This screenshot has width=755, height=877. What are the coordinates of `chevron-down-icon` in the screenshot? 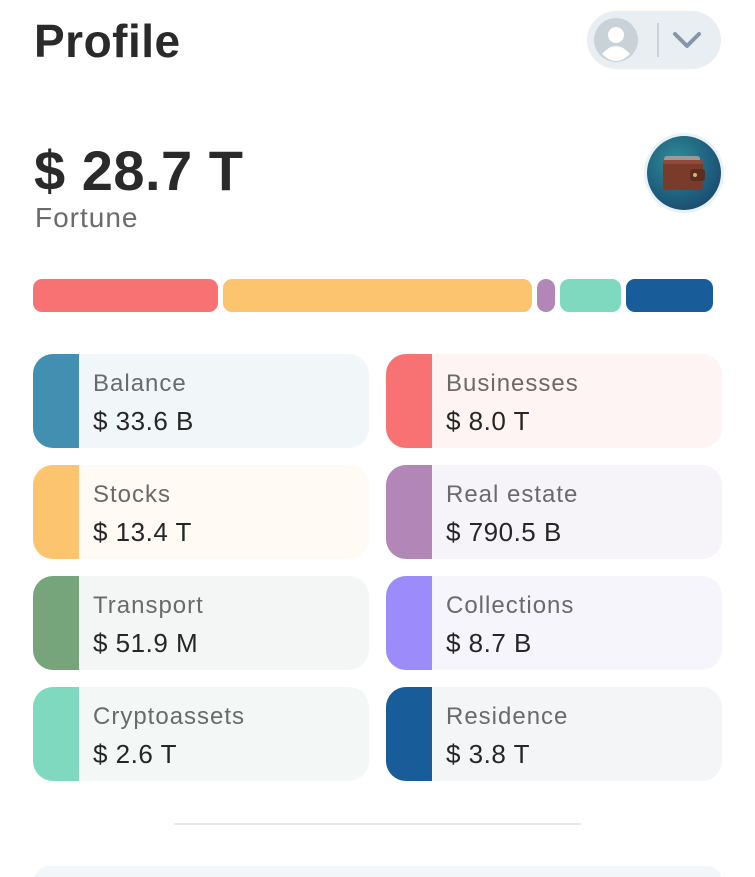 It's located at (687, 40).